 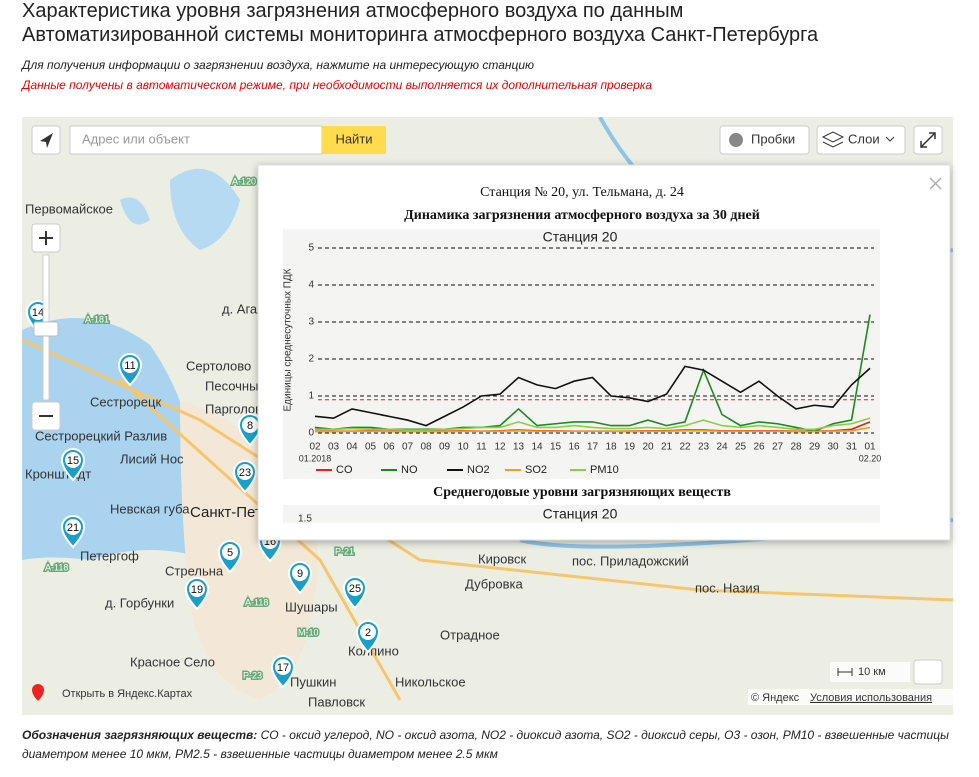 I want to click on place-label: Красное Село, so click(x=172, y=661).